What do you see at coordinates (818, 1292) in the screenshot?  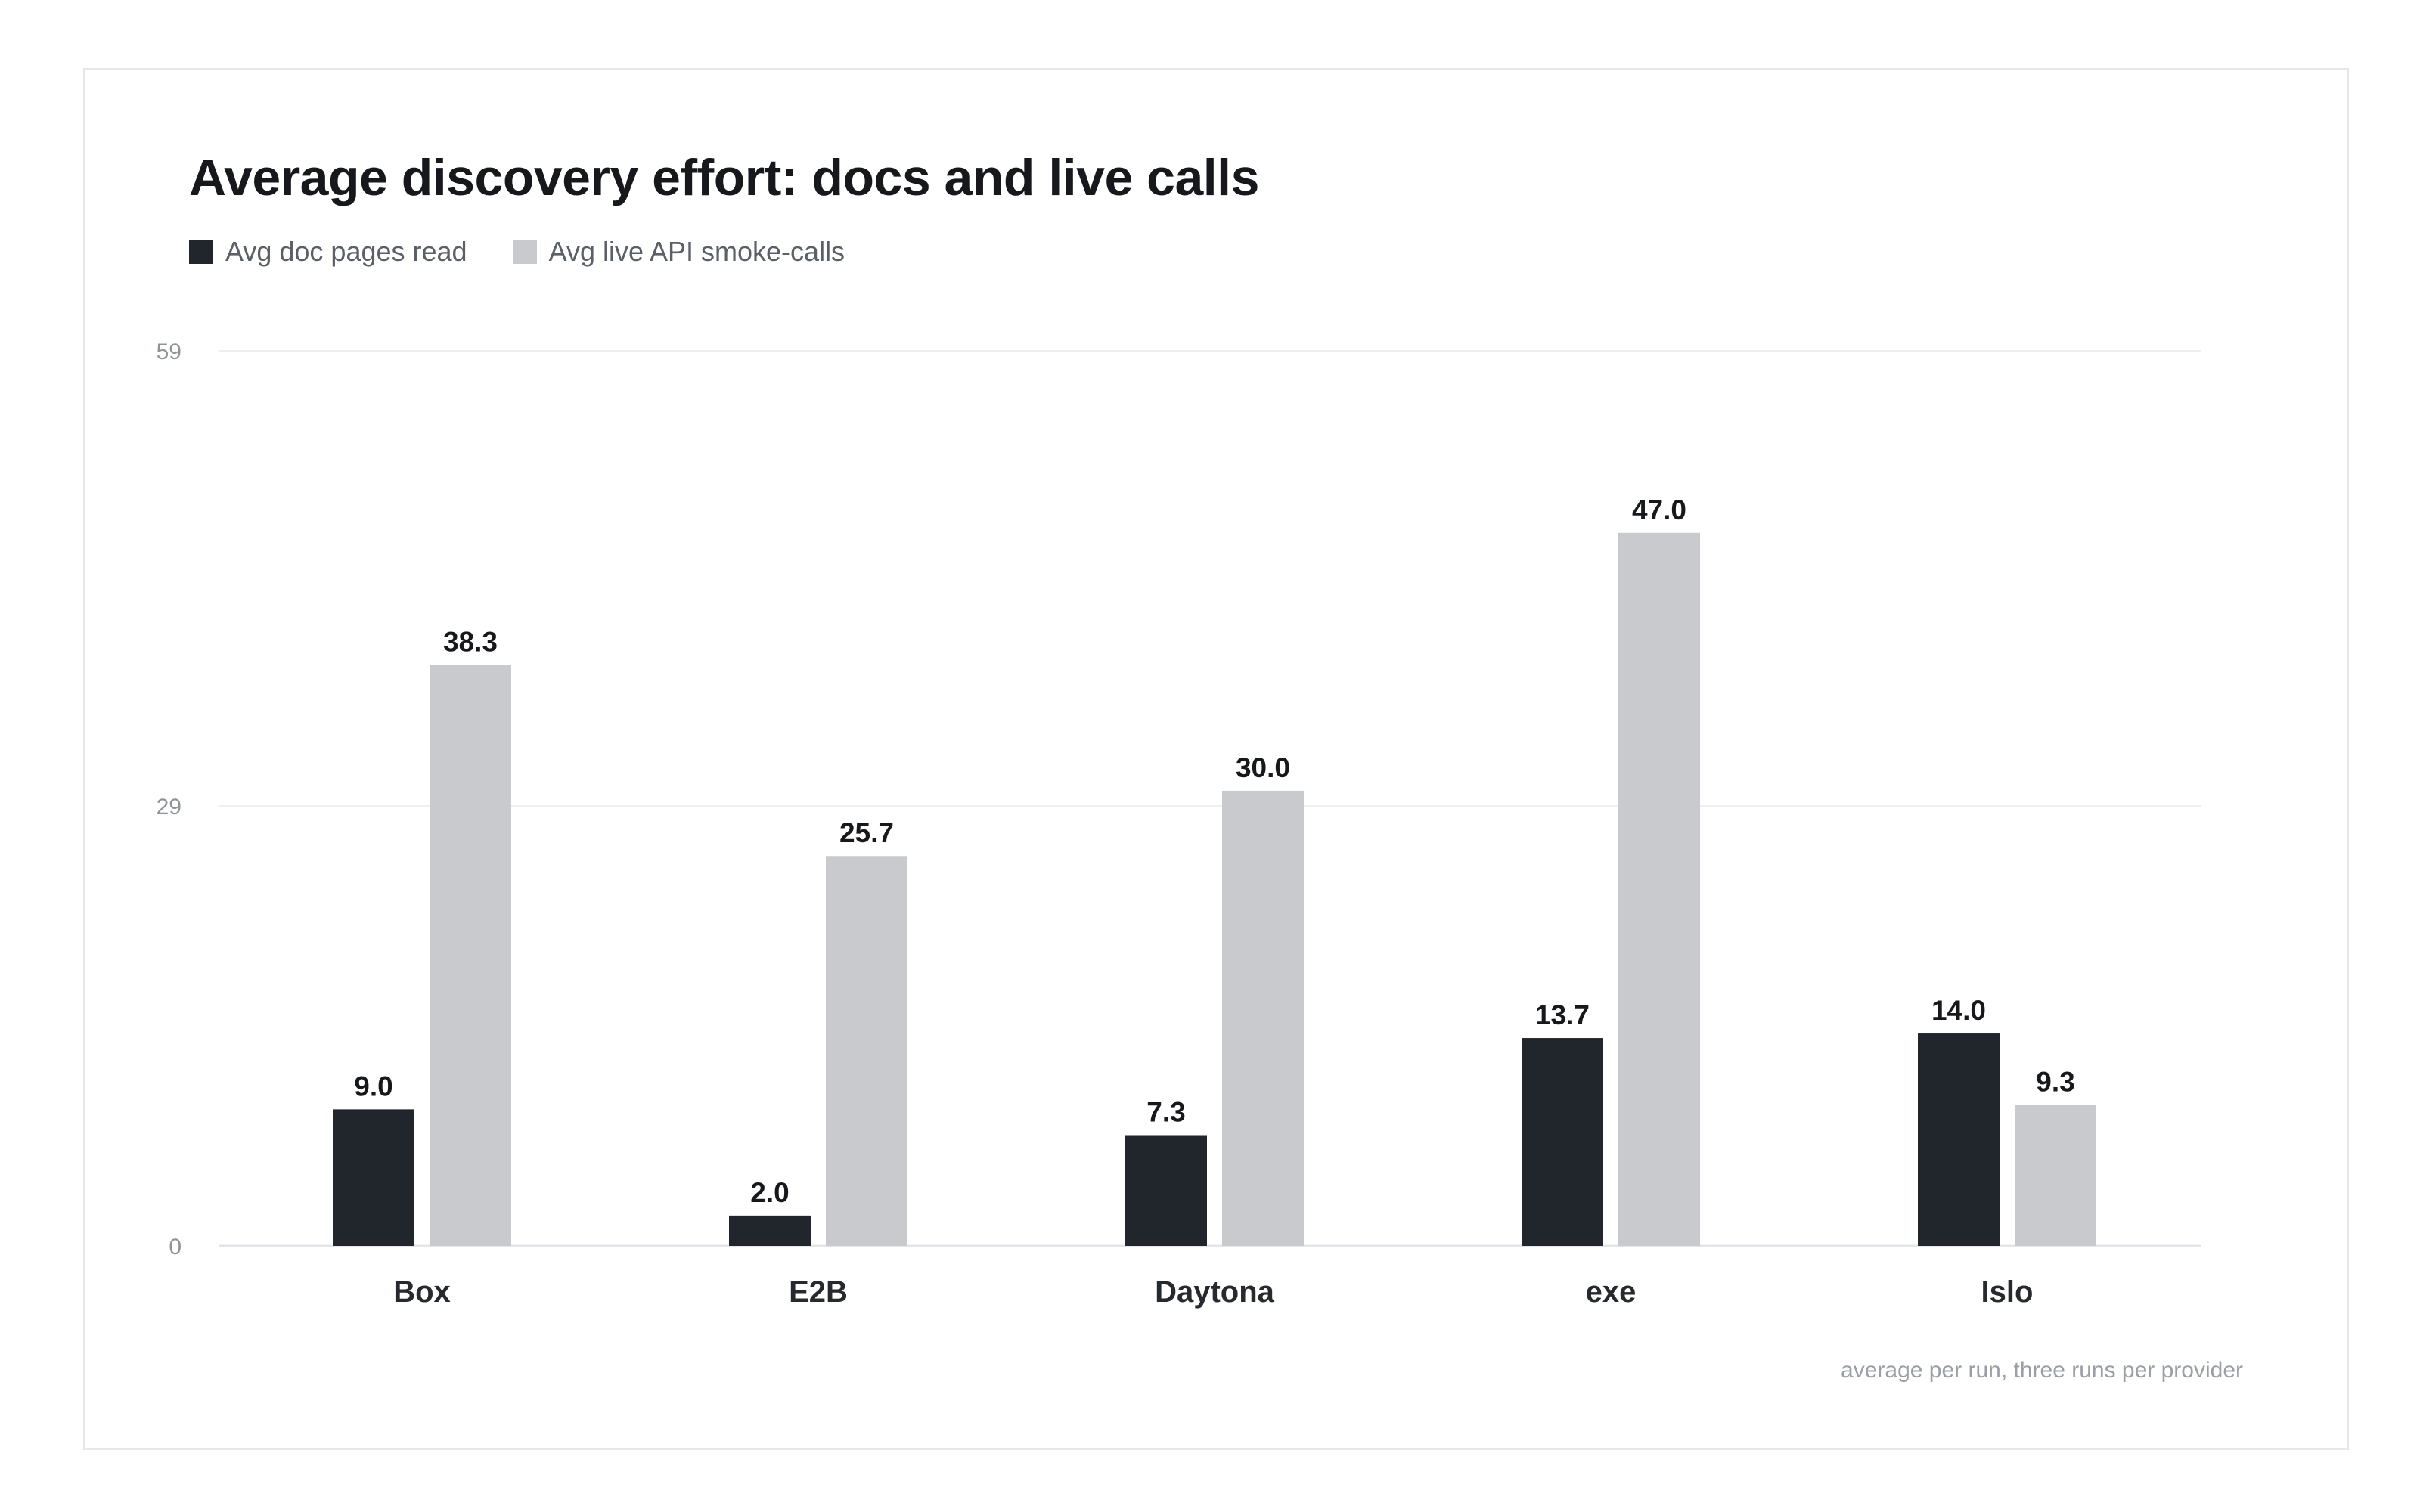 I see `x-tick-label: E2B` at bounding box center [818, 1292].